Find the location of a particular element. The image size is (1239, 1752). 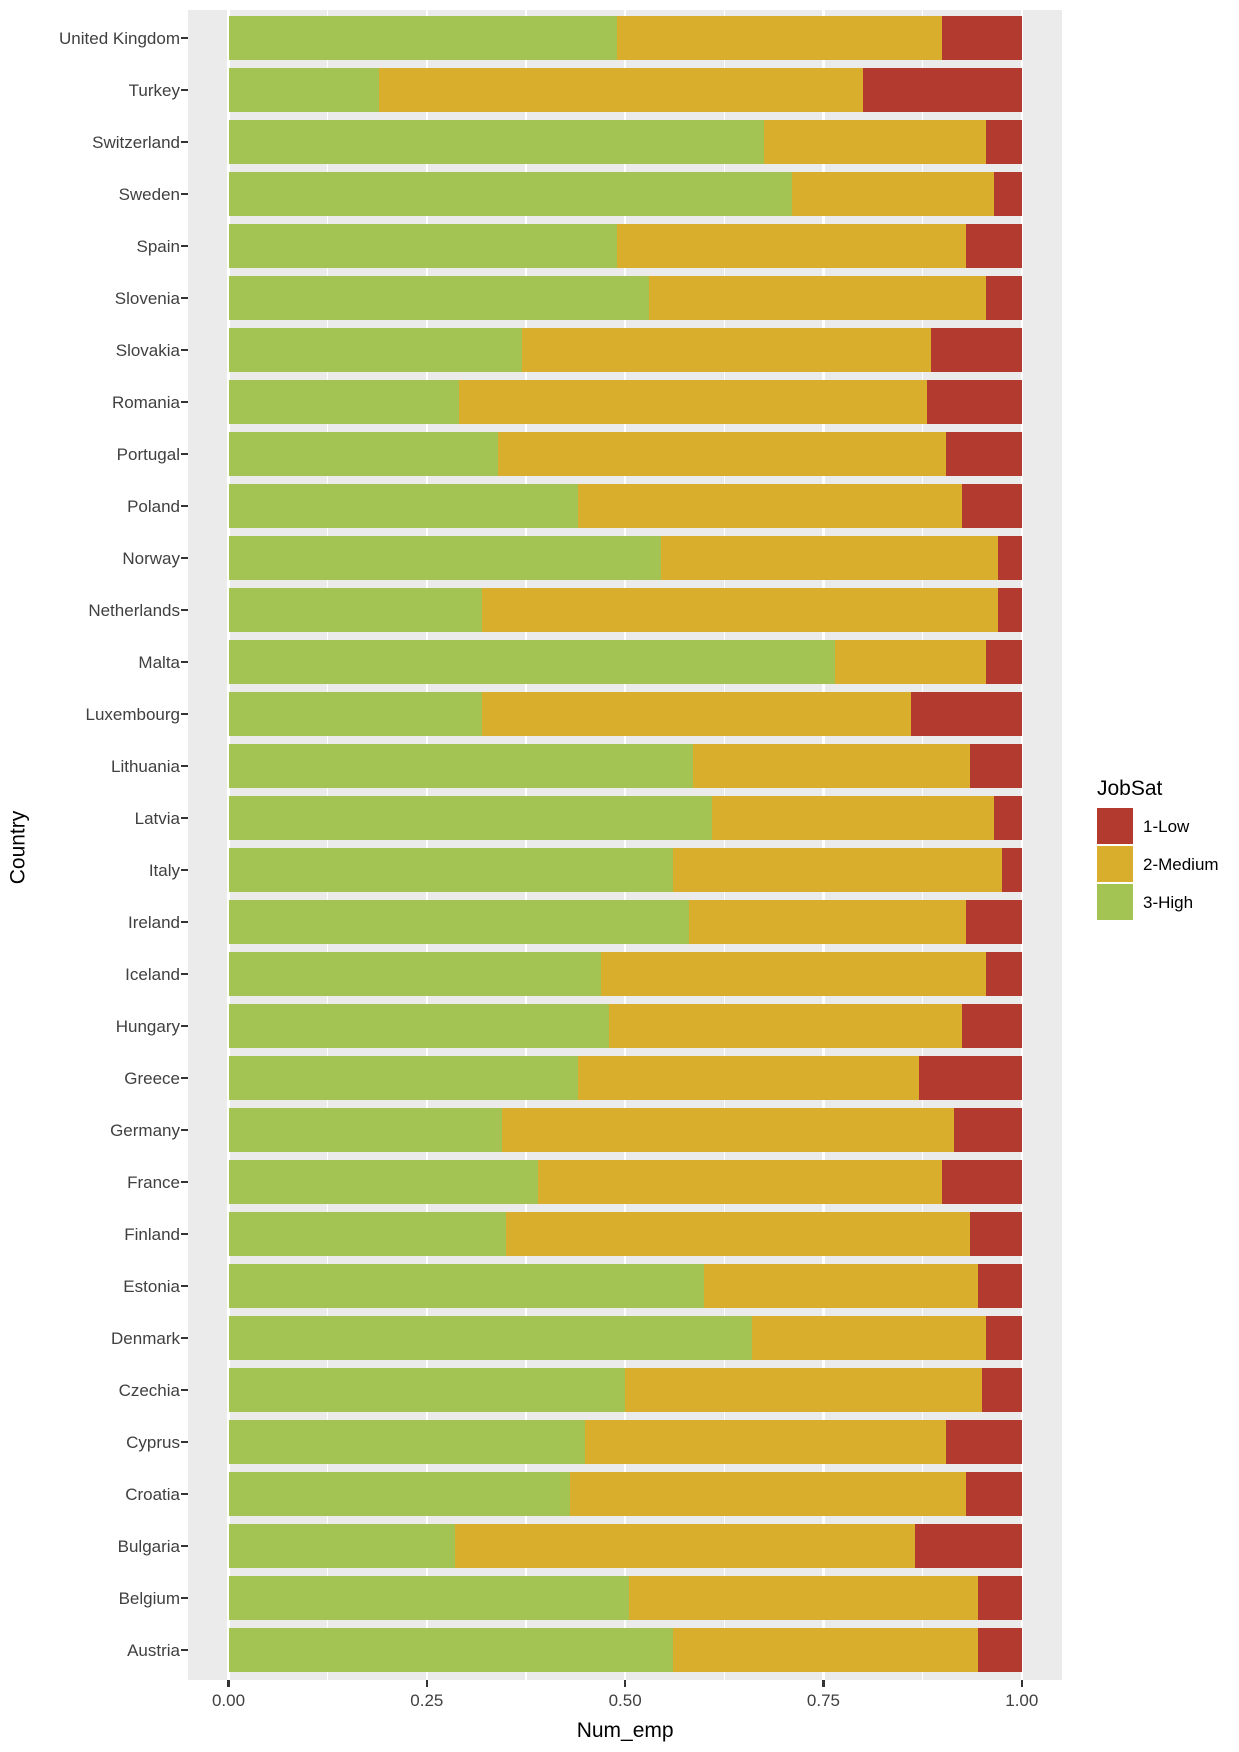

y-axis-label: Czechia is located at coordinates (149, 1390).